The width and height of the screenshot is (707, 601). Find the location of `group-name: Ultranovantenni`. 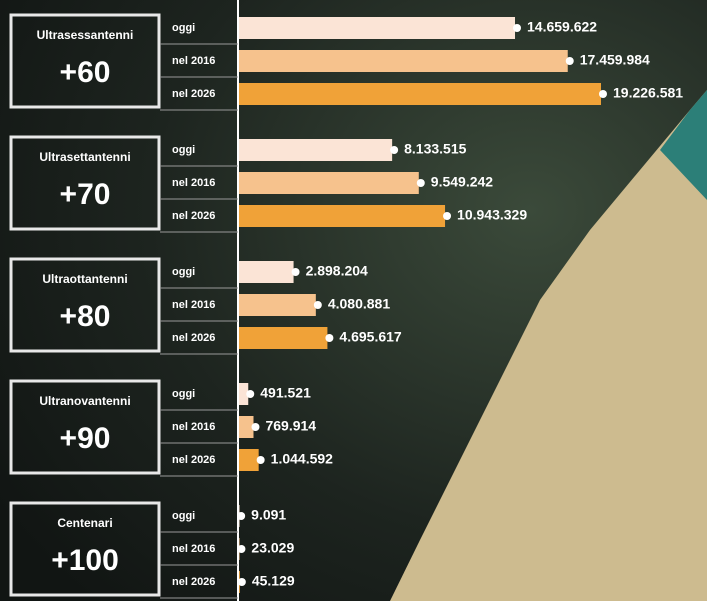

group-name: Ultranovantenni is located at coordinates (84, 401).